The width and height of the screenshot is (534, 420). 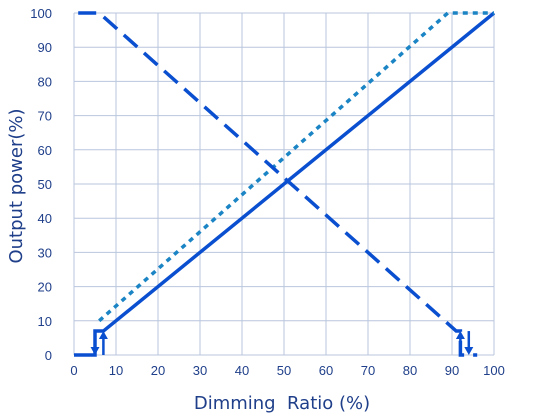 I want to click on x-axis-label: Dimming Ratio (%), so click(x=282, y=403).